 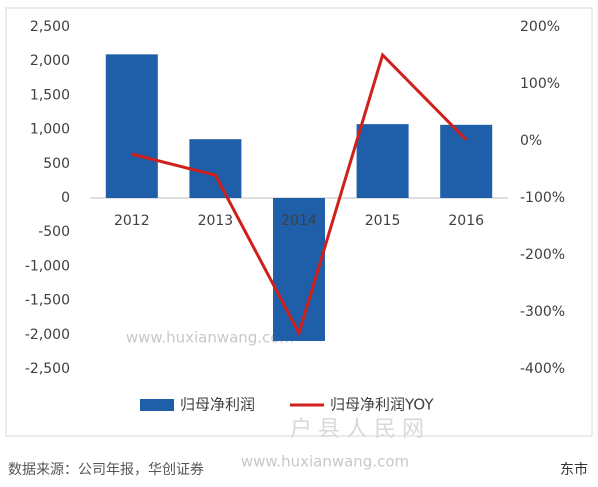 I want to click on y-tick-label: -500, so click(x=54, y=232).